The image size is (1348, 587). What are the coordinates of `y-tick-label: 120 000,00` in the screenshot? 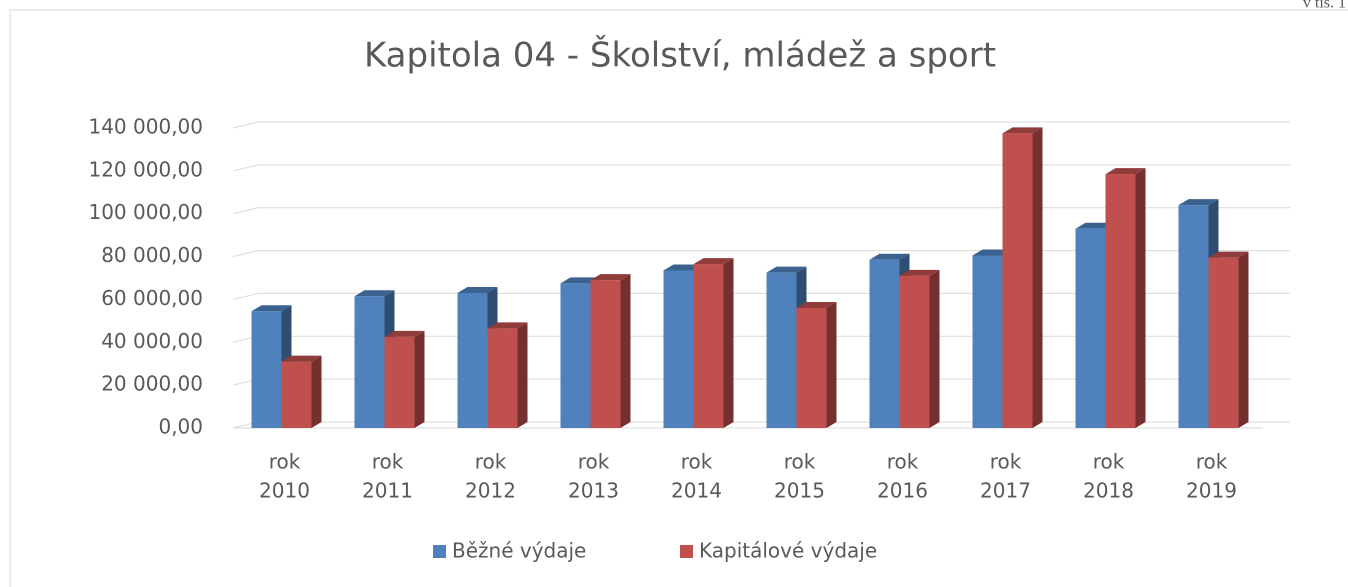 It's located at (145, 169).